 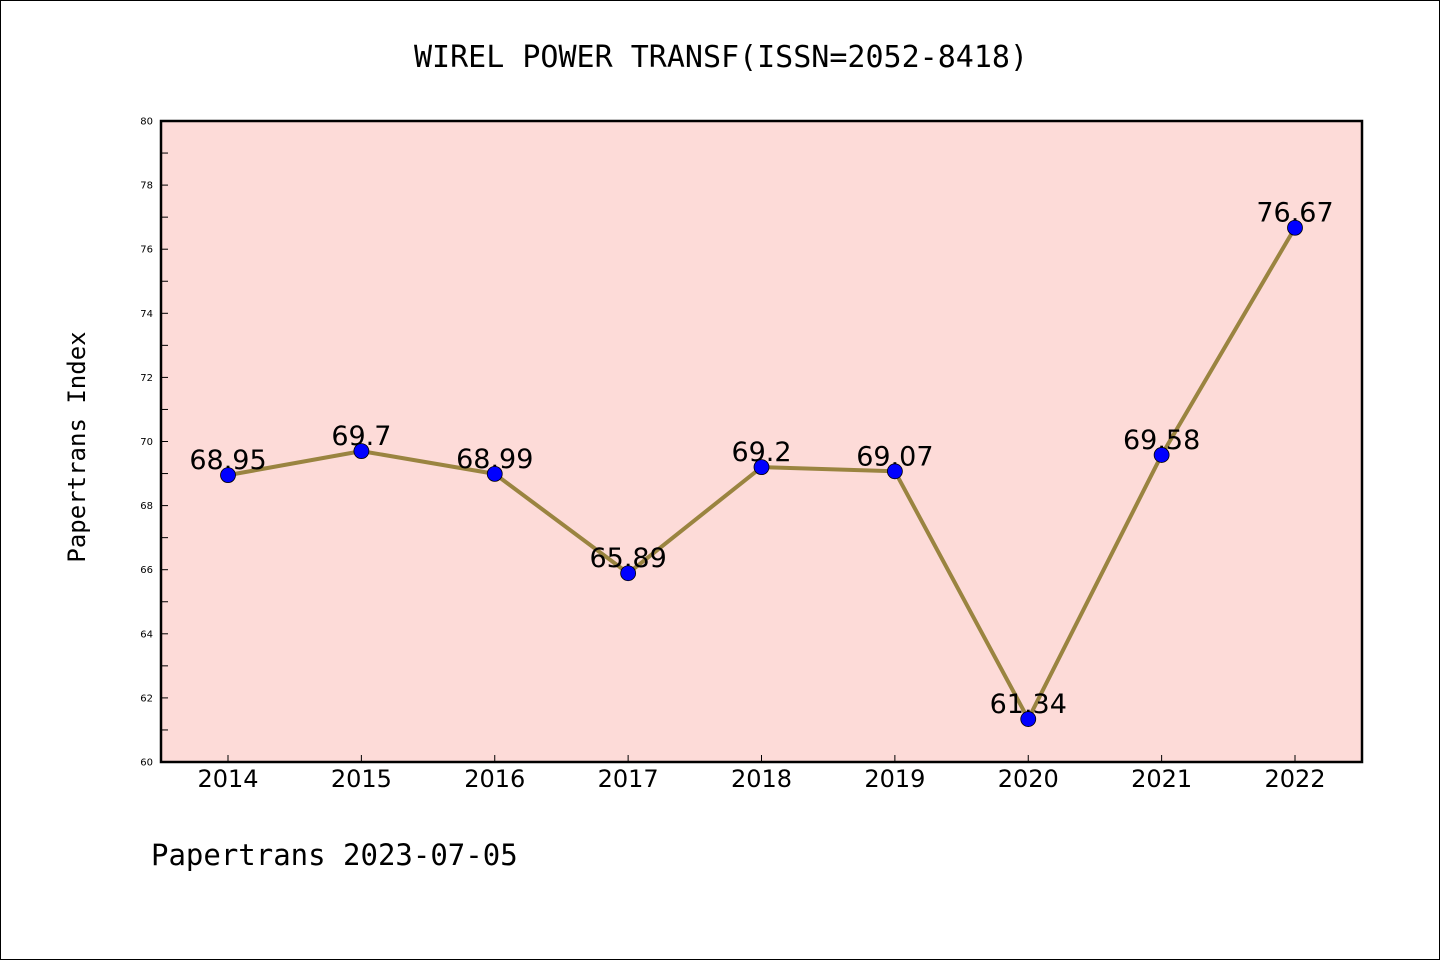 What do you see at coordinates (227, 779) in the screenshot?
I see `x-tick-label: 2014` at bounding box center [227, 779].